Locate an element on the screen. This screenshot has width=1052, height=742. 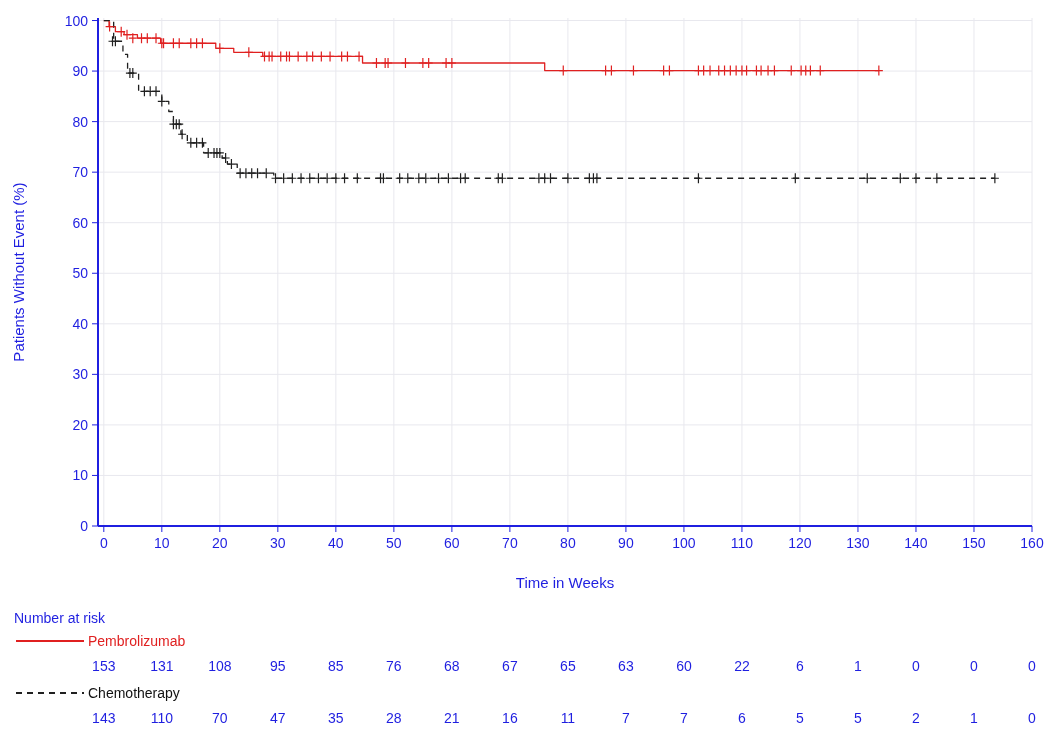
x-tick-label: 0 is located at coordinates (103, 543).